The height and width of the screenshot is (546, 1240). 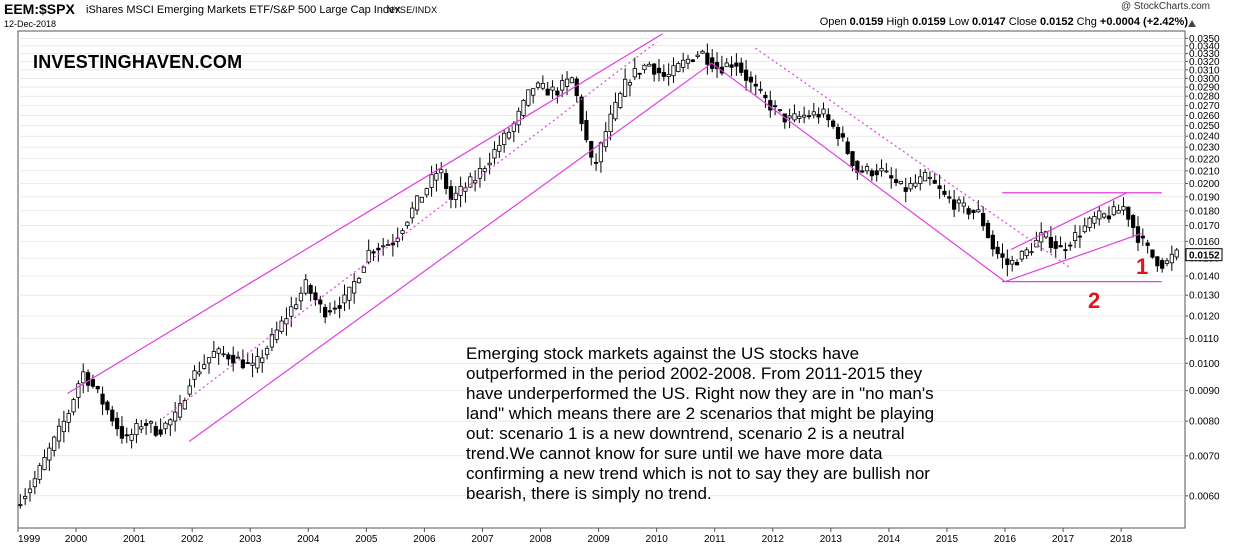 I want to click on x-tick-label: 2016, so click(x=1005, y=539).